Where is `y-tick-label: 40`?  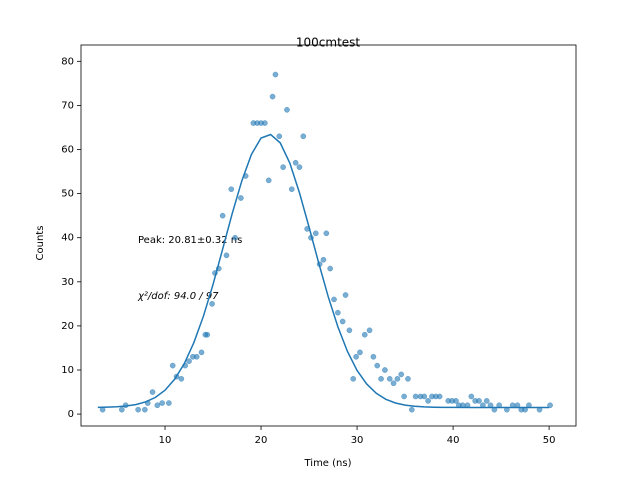 y-tick-label: 40 is located at coordinates (67, 238).